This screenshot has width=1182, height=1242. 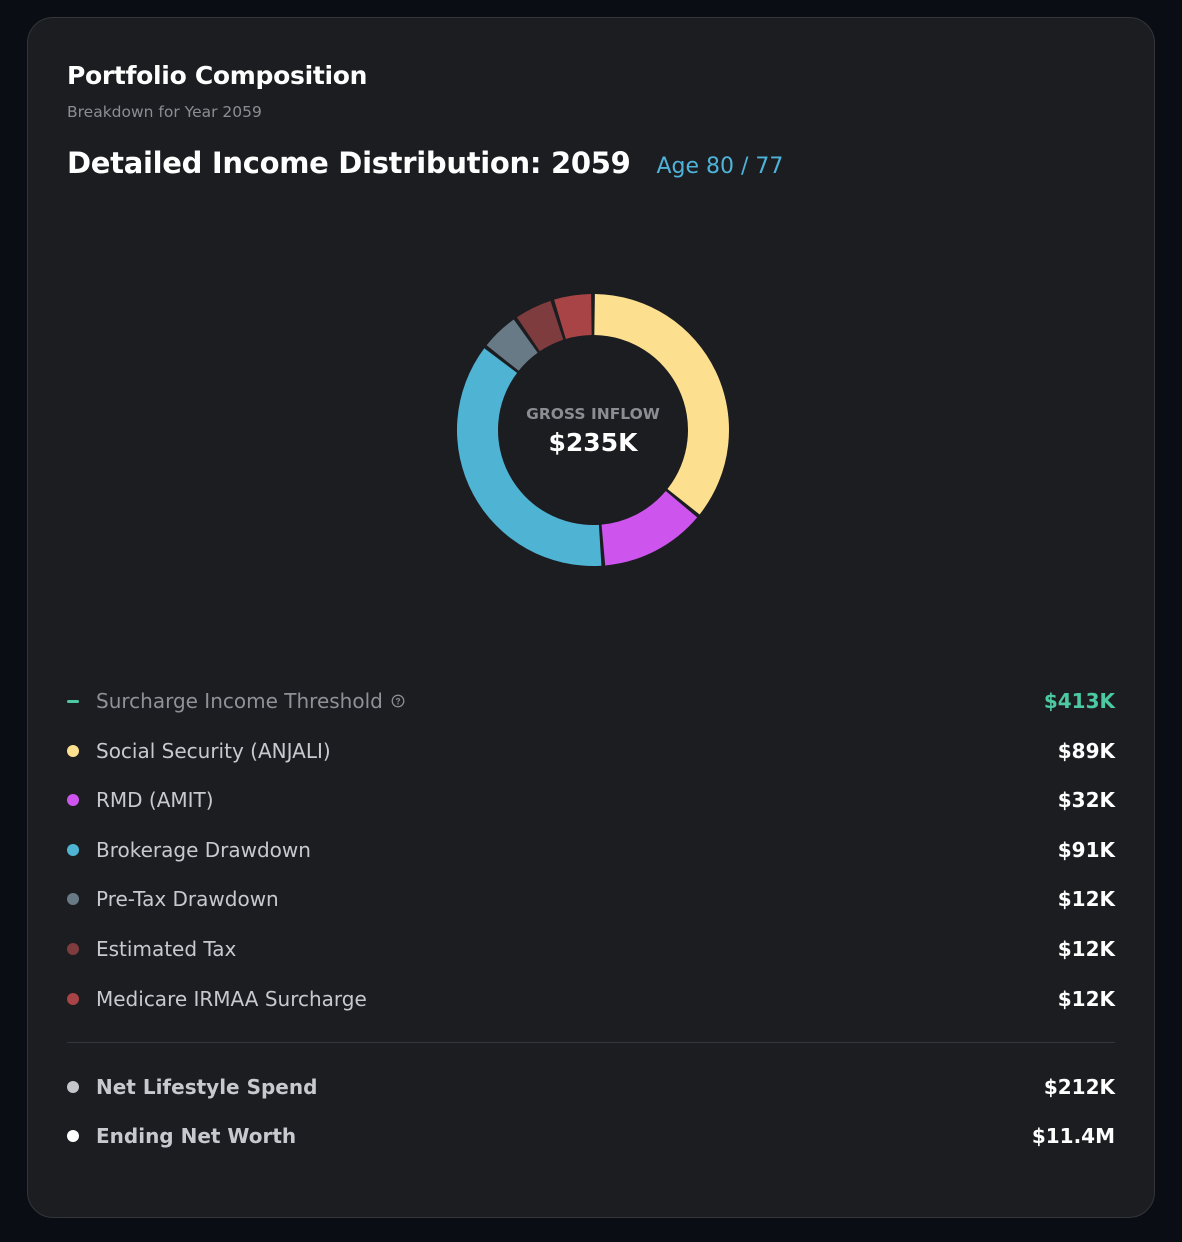 I want to click on donut-slice-pre-tax-drawdown, so click(x=512, y=345).